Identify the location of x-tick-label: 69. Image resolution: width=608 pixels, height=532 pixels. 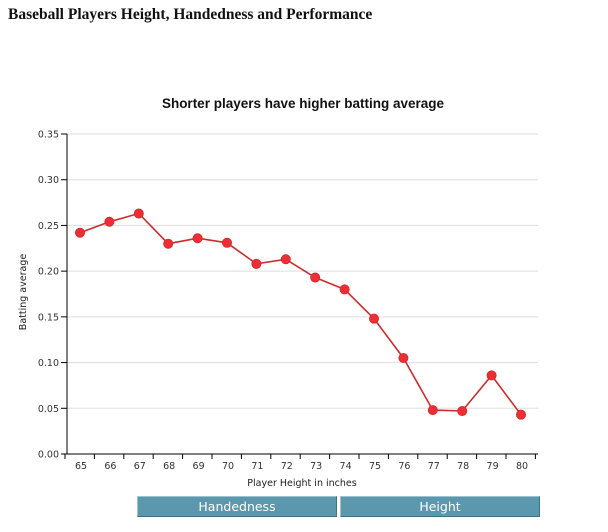
(199, 466).